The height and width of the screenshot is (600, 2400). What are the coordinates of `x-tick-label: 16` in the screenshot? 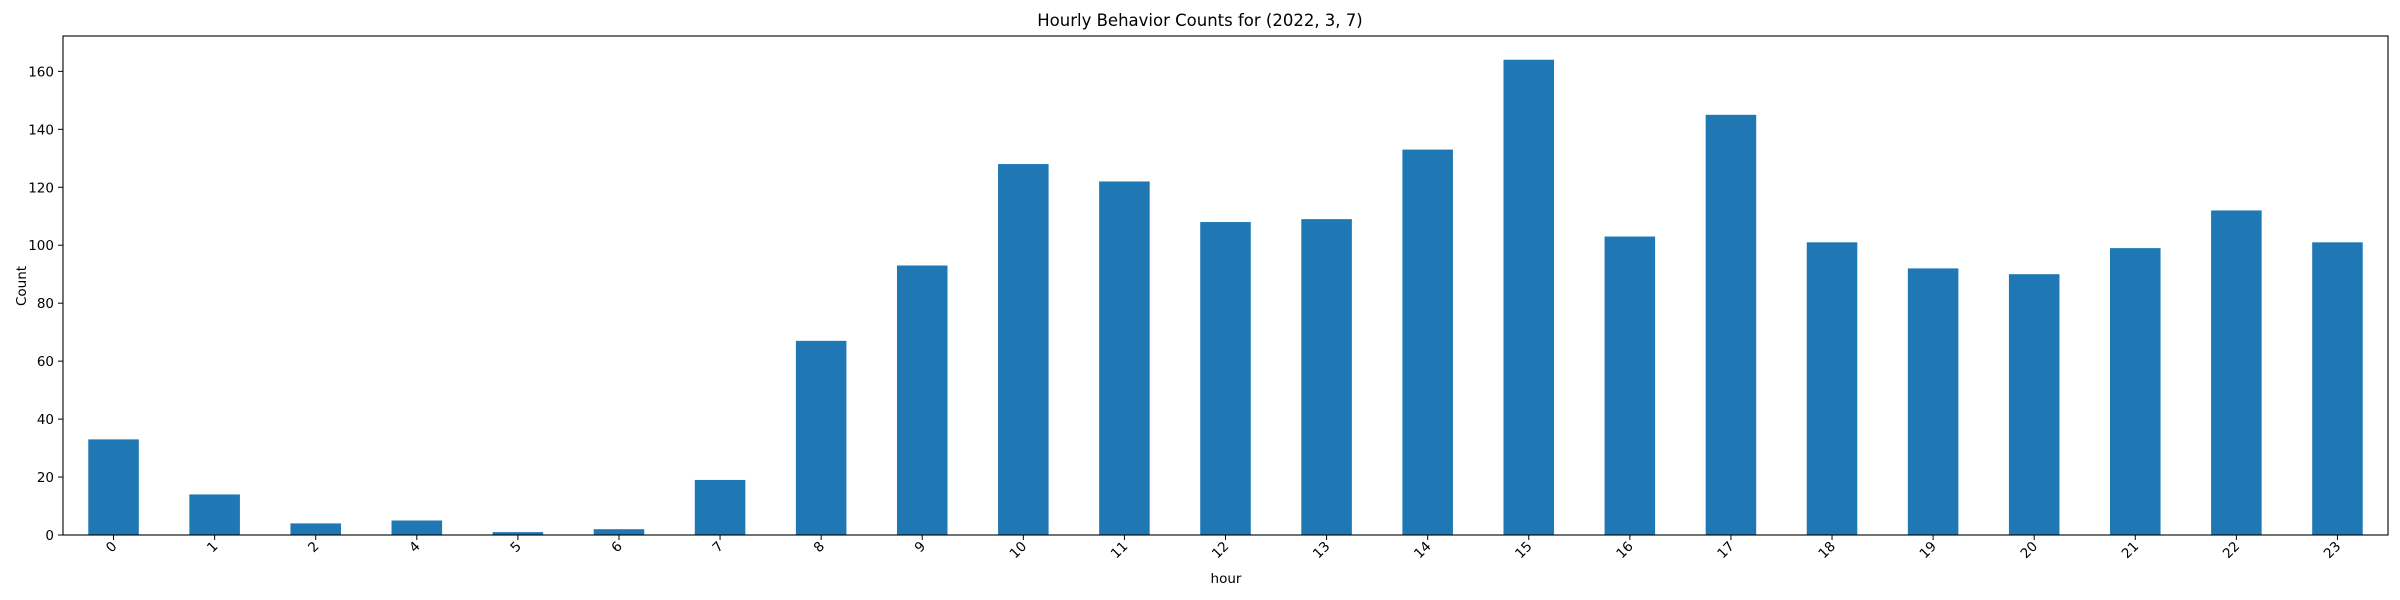 It's located at (1624, 550).